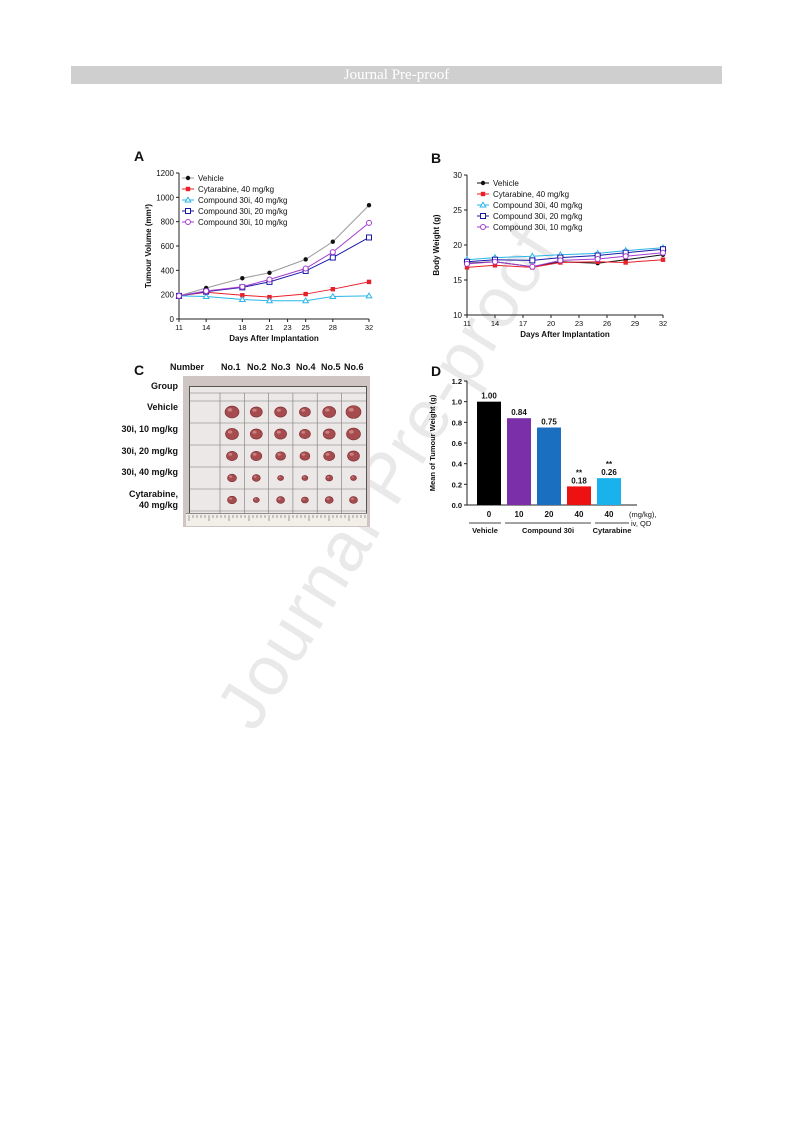 The image size is (793, 1123). What do you see at coordinates (276, 519) in the screenshot?
I see `ruler` at bounding box center [276, 519].